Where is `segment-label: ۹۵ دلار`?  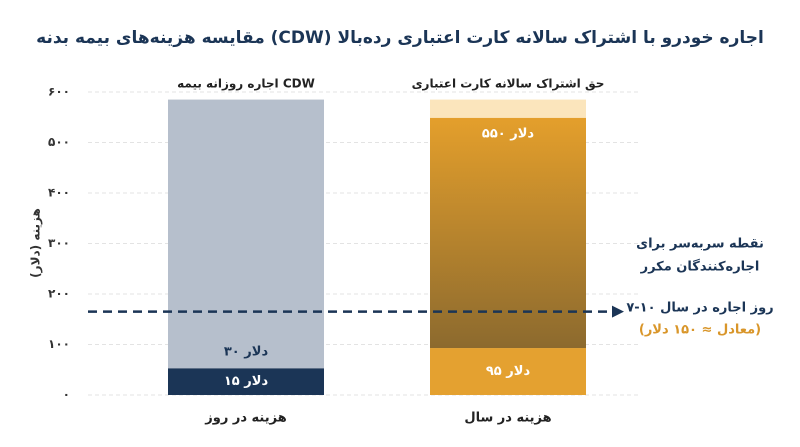
segment-label: ۹۵ دلار is located at coordinates (508, 371).